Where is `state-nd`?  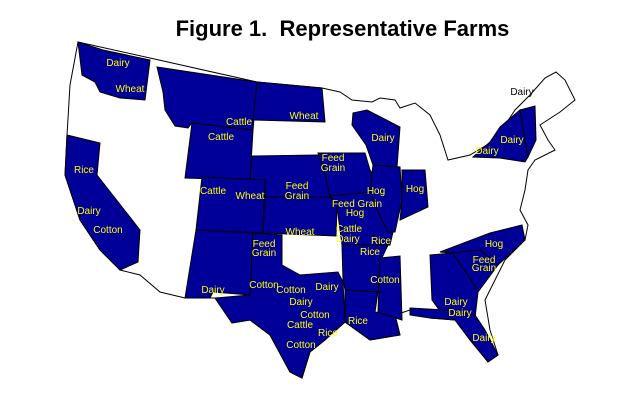
state-nd is located at coordinates (289, 102).